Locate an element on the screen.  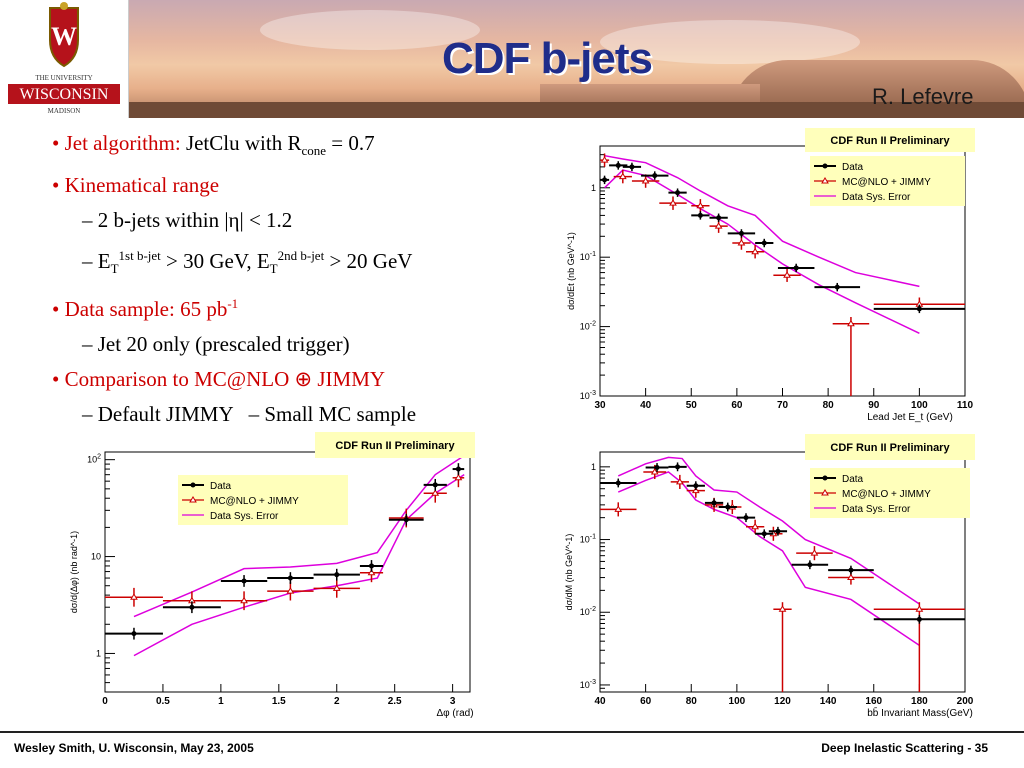
x-tick-label: 2.5 is located at coordinates (395, 701).